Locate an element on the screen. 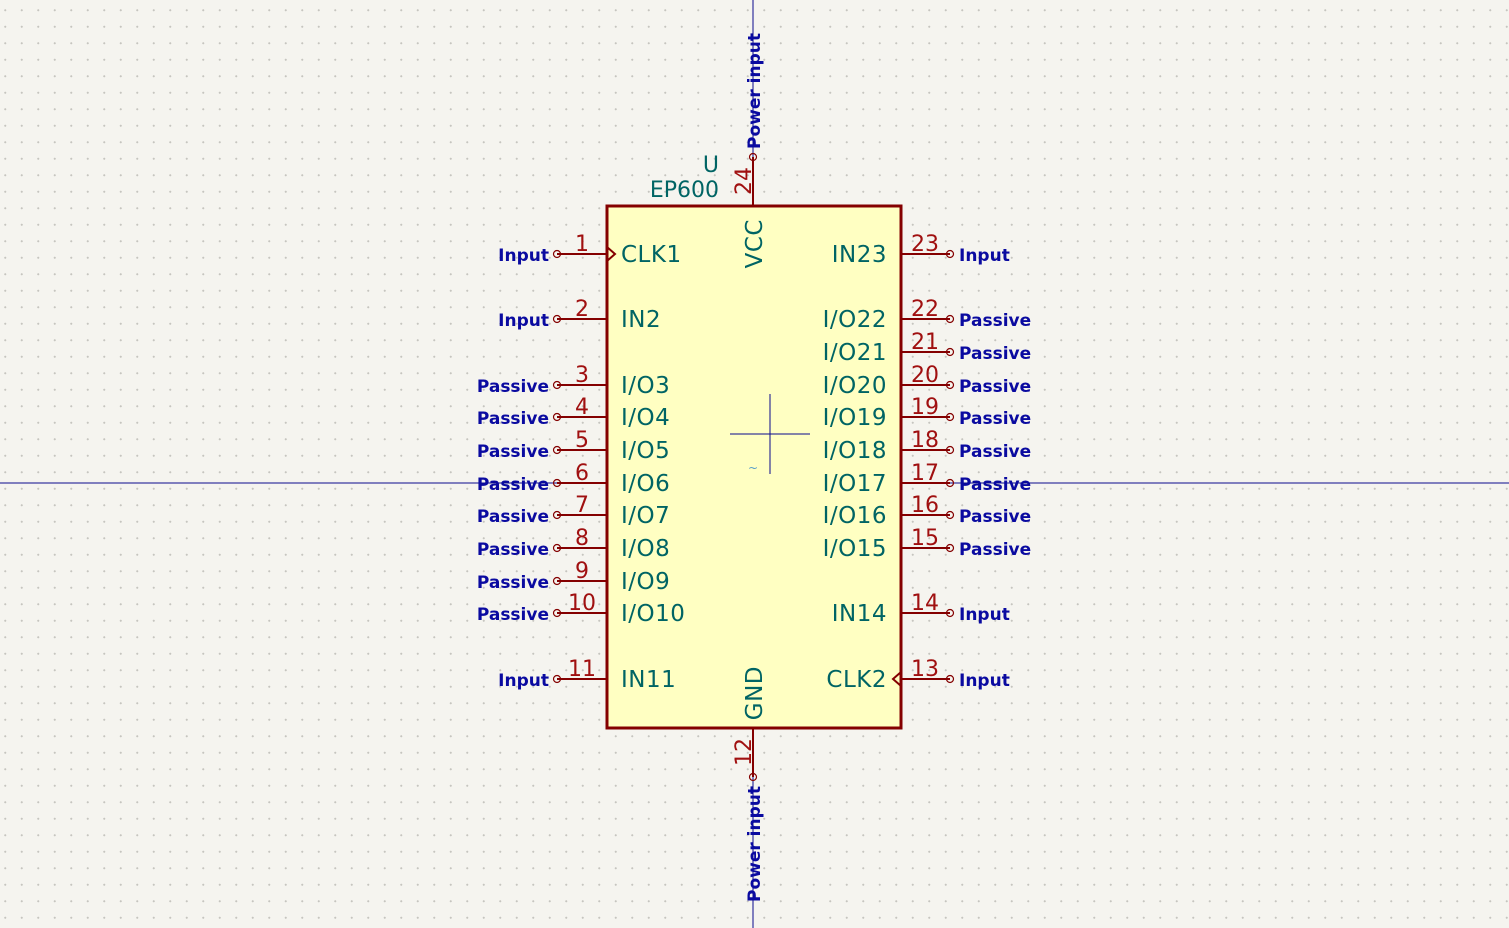 This screenshot has width=1509, height=928. pin-name: I/O7 is located at coordinates (645, 516).